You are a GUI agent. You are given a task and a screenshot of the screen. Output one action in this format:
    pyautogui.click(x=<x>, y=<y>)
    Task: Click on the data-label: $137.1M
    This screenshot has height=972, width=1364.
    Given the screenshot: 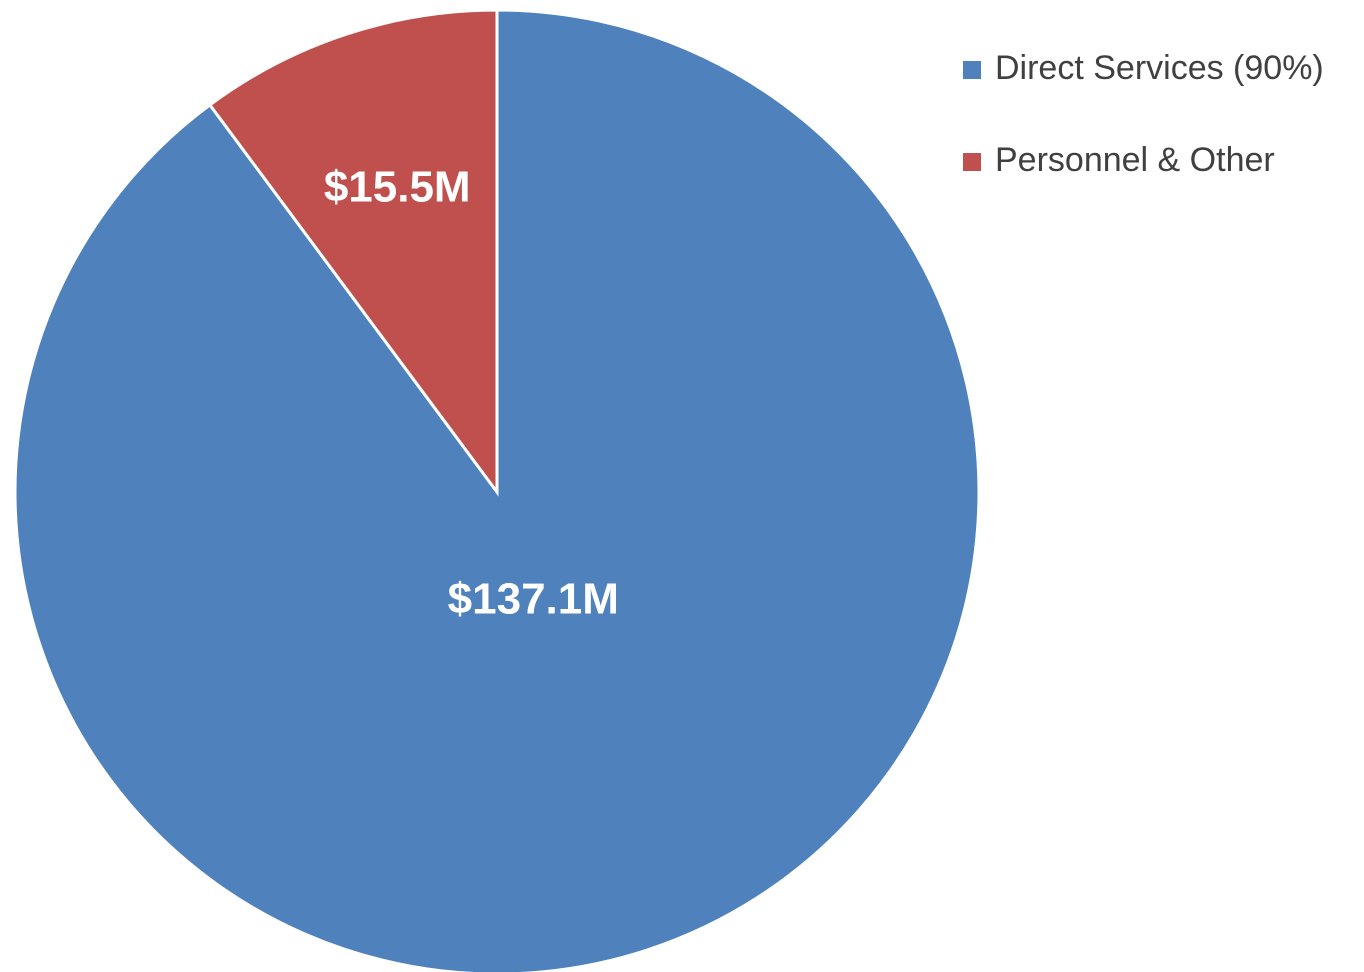 What is the action you would take?
    pyautogui.click(x=533, y=598)
    